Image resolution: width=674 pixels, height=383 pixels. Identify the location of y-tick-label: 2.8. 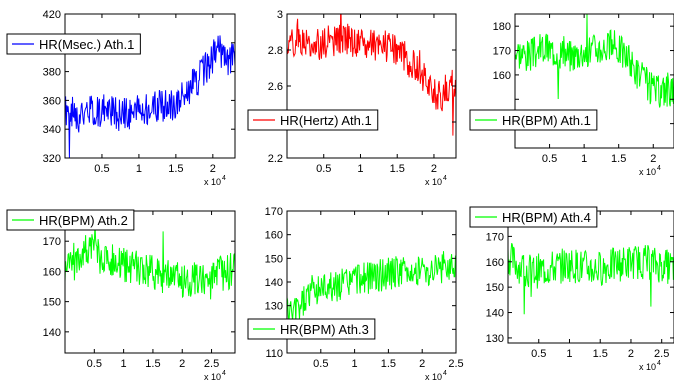
(275, 51).